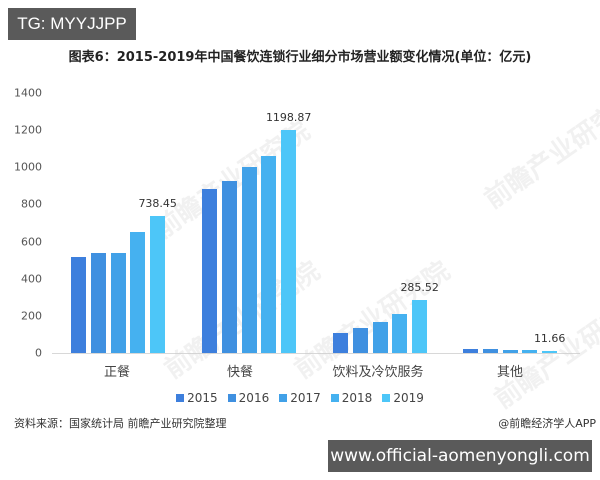 The width and height of the screenshot is (600, 480). I want to click on tg-badge: TG: MYYJJPP, so click(72, 24).